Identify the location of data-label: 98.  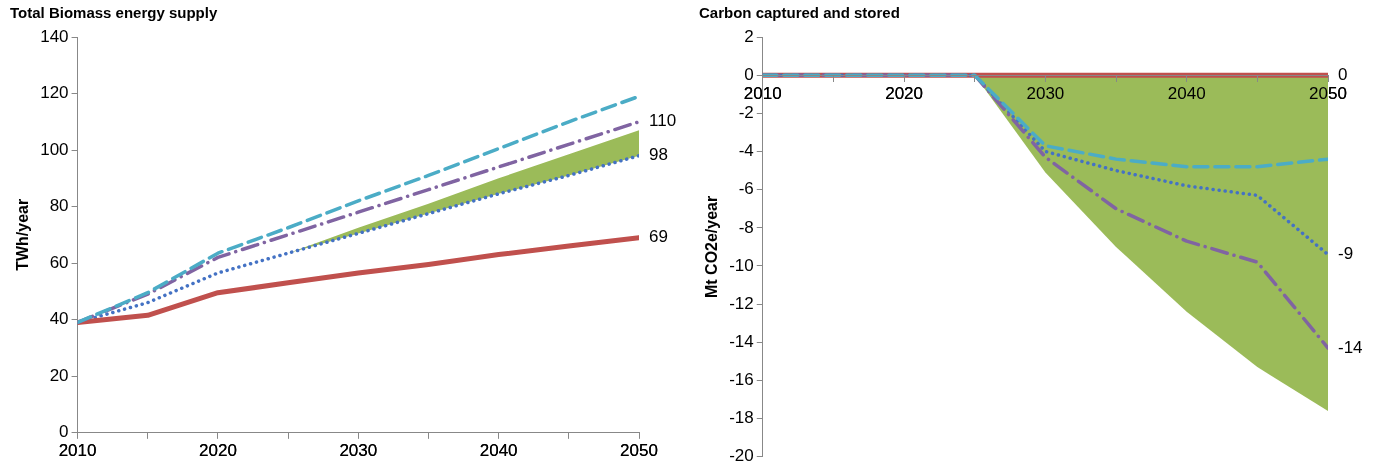
(658, 155).